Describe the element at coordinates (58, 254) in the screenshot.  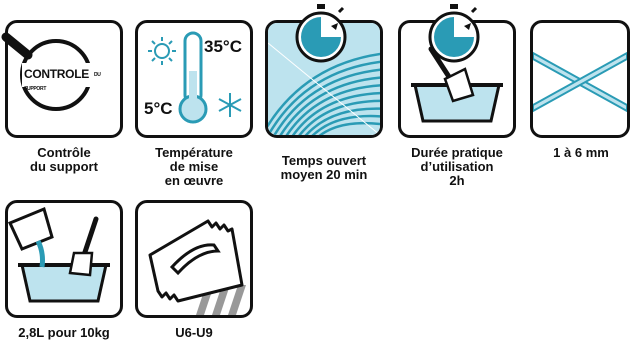
I see `pouring-water-icon` at that location.